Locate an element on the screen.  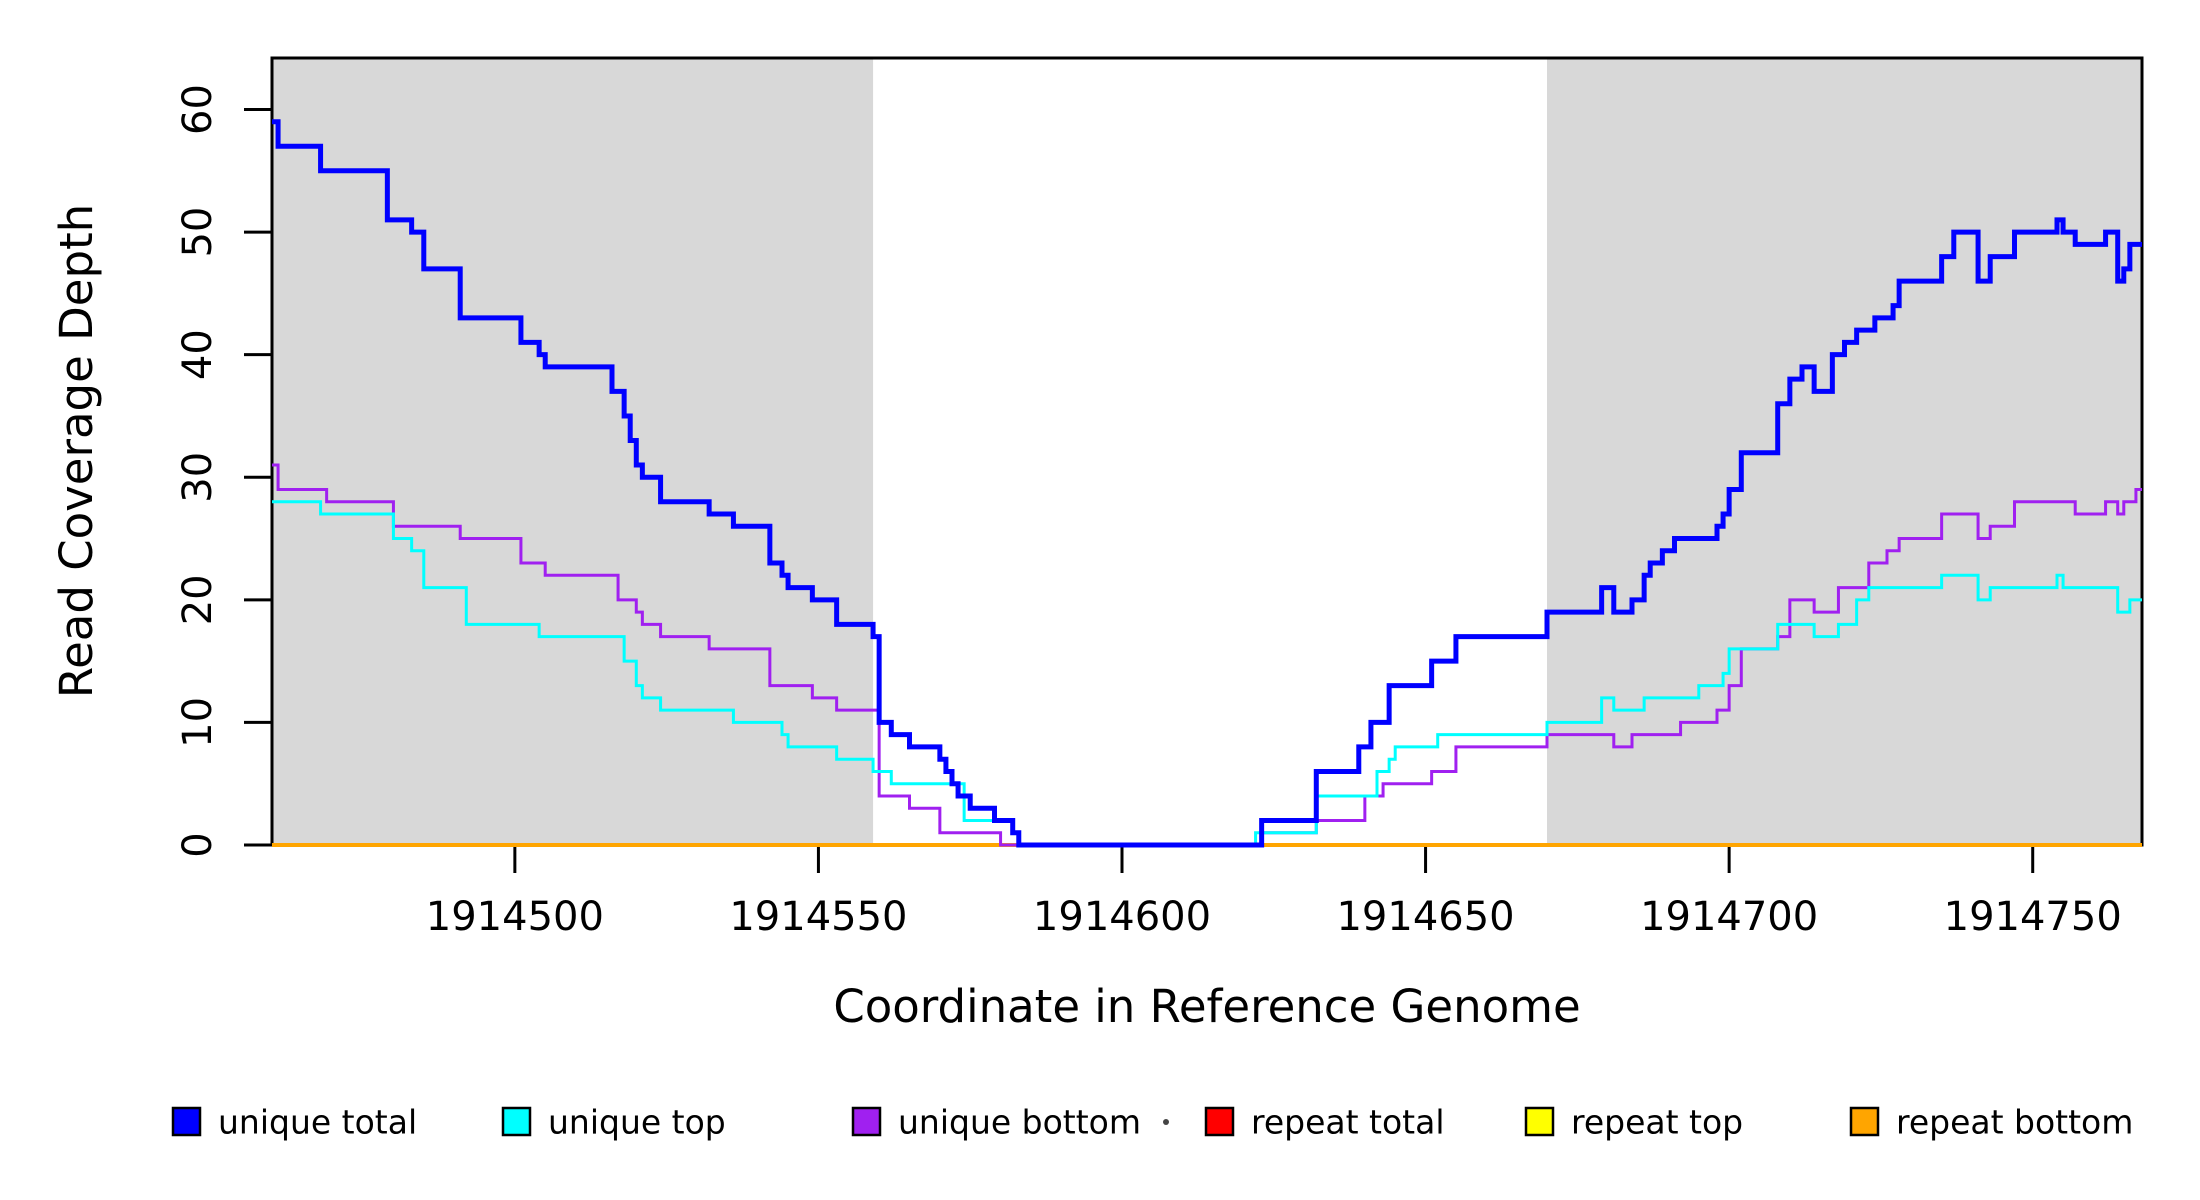
y-axis-title: Read Coverage Depth is located at coordinates (76, 451).